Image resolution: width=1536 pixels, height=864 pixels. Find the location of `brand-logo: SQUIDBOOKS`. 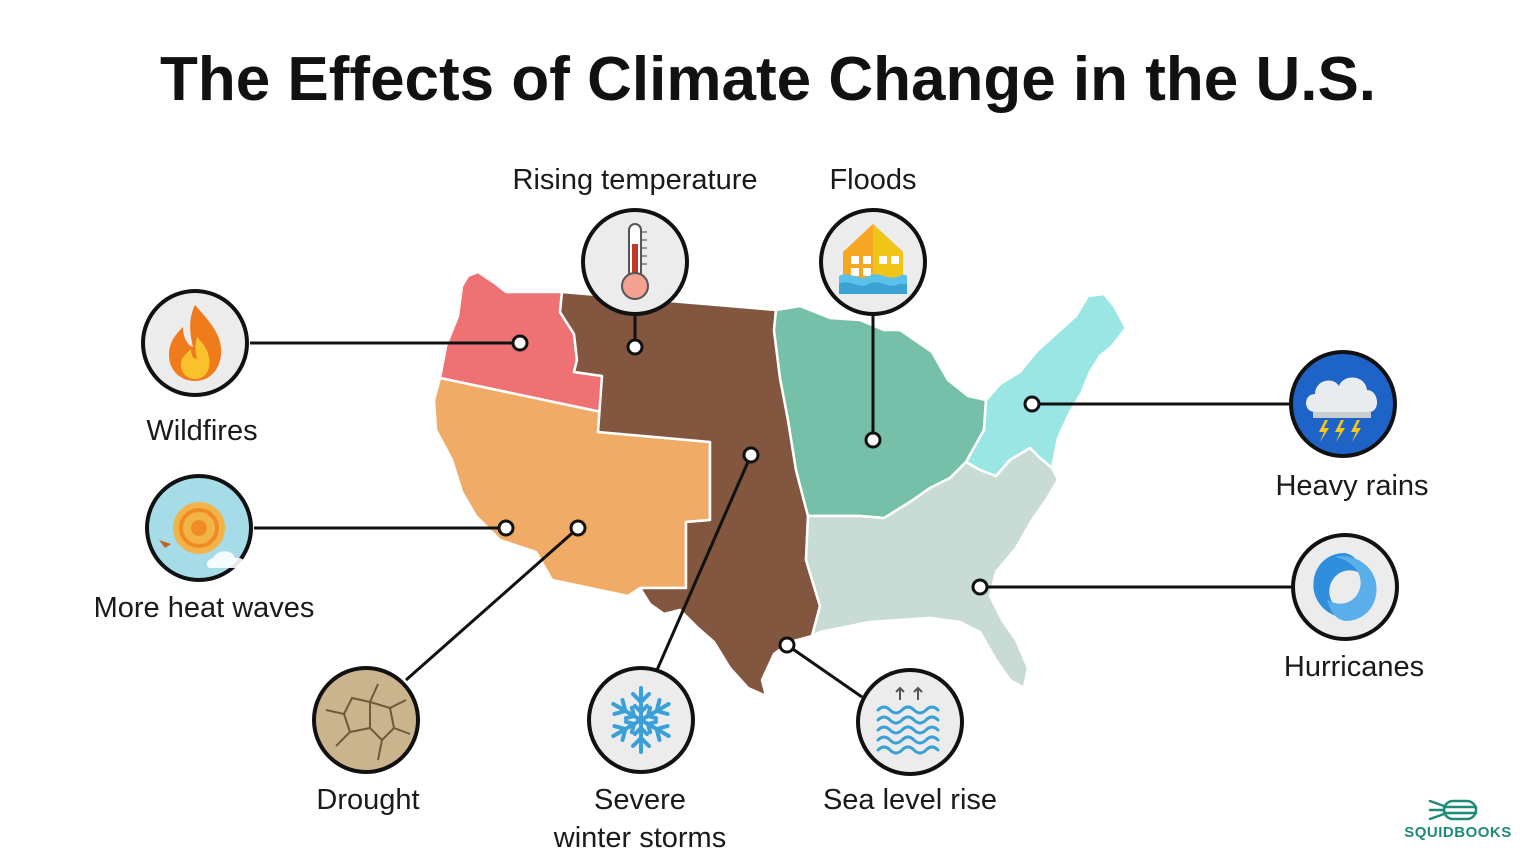

brand-logo: SQUIDBOOKS is located at coordinates (1458, 818).